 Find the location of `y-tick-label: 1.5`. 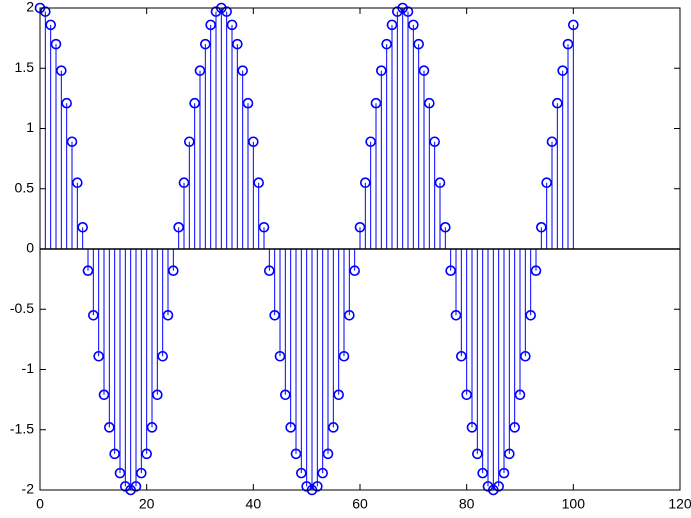

y-tick-label: 1.5 is located at coordinates (25, 67).